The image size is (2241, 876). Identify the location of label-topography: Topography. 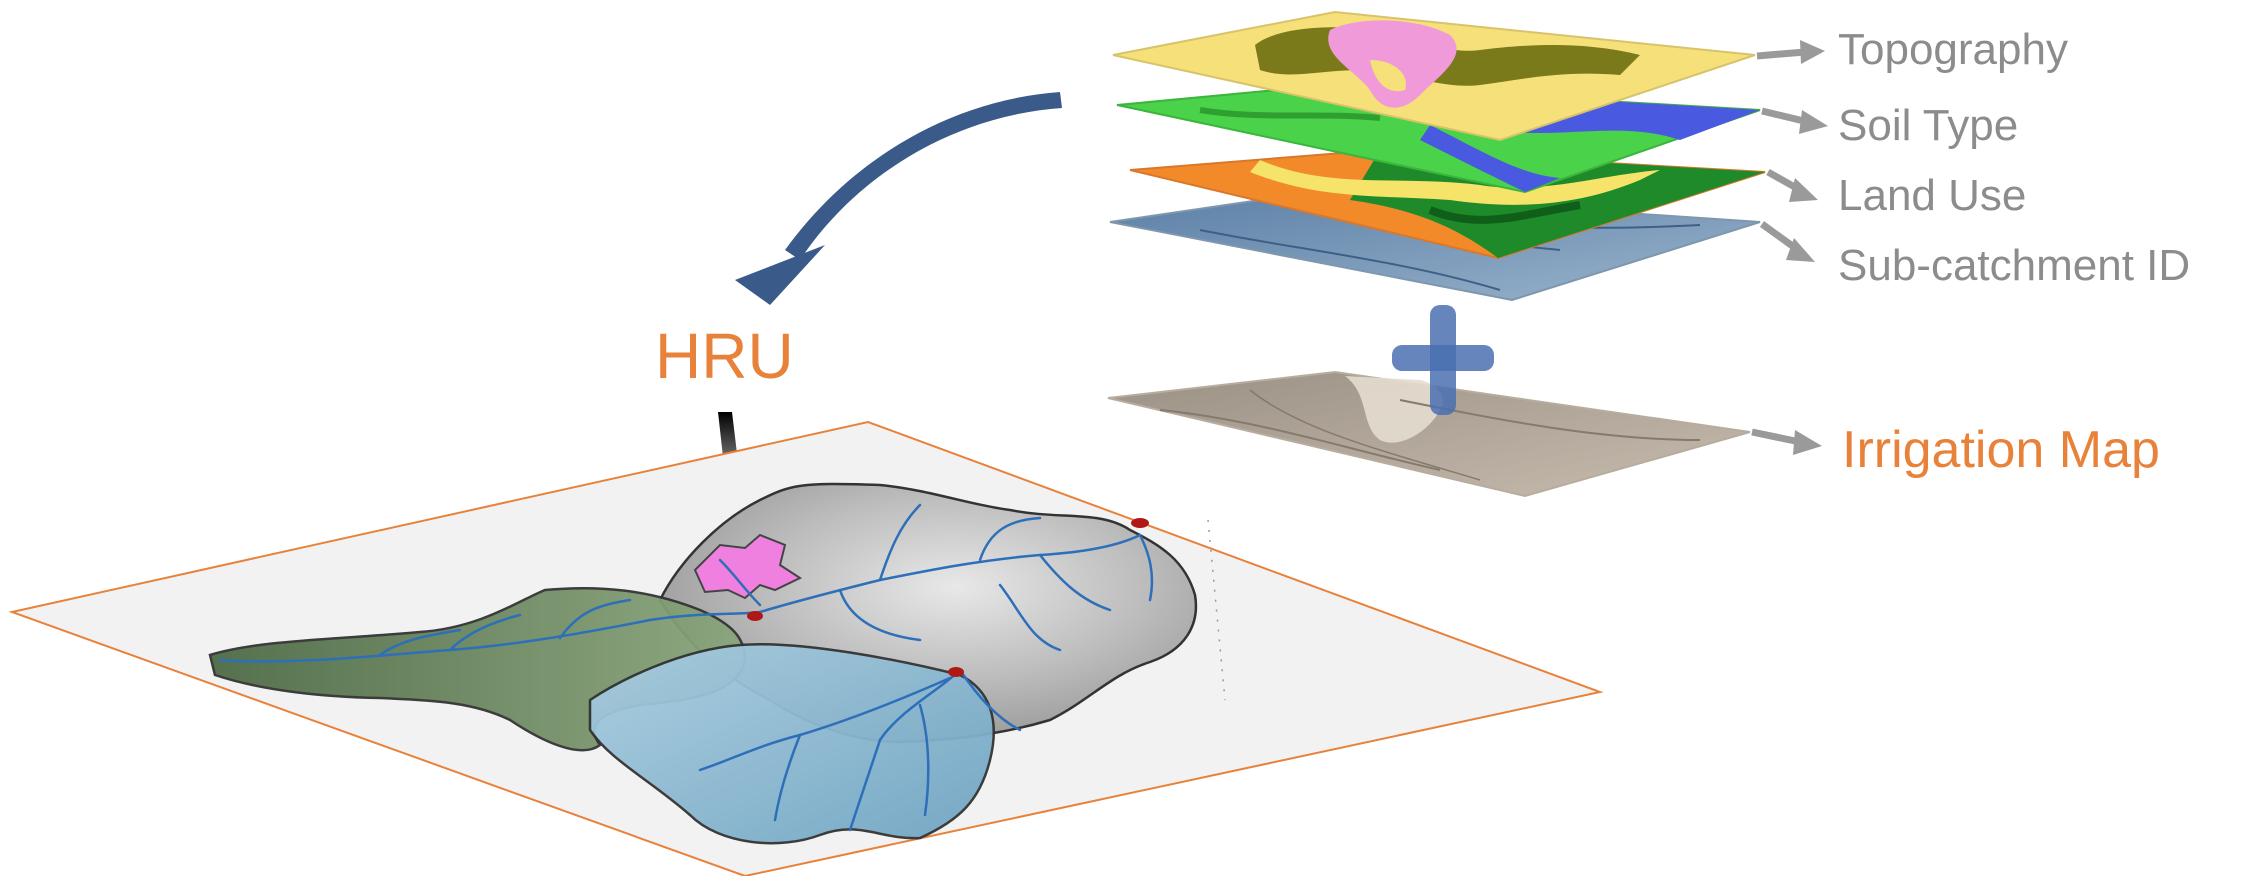
(1953, 49).